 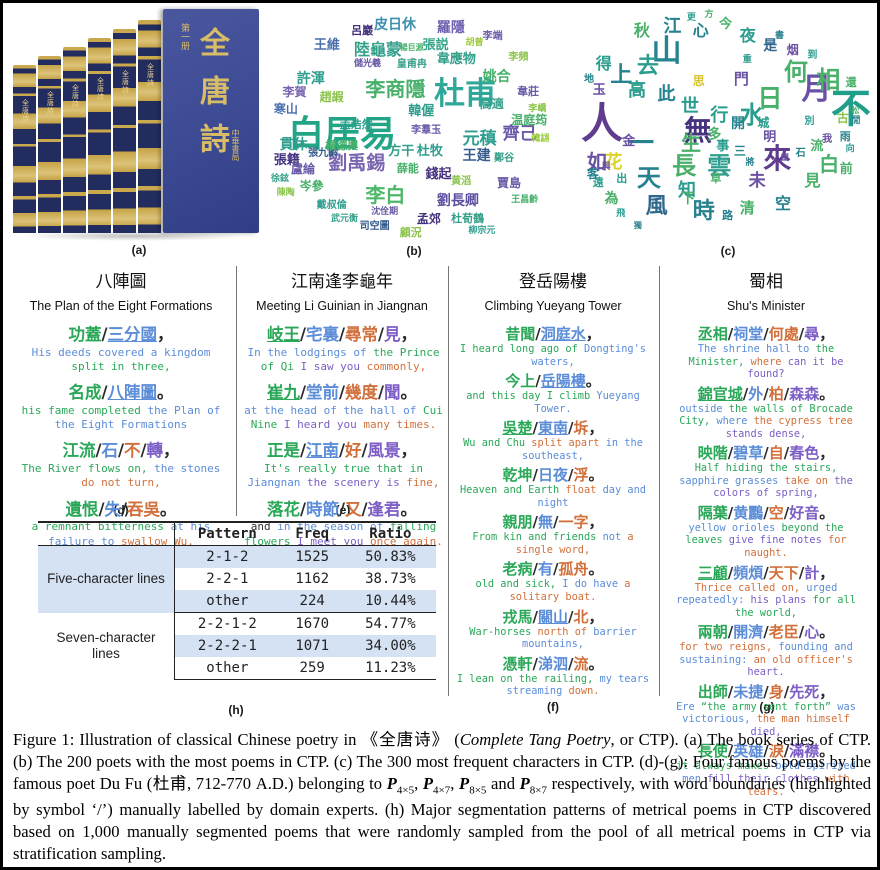 What do you see at coordinates (812, 56) in the screenshot?
I see `cloud-word: 到` at bounding box center [812, 56].